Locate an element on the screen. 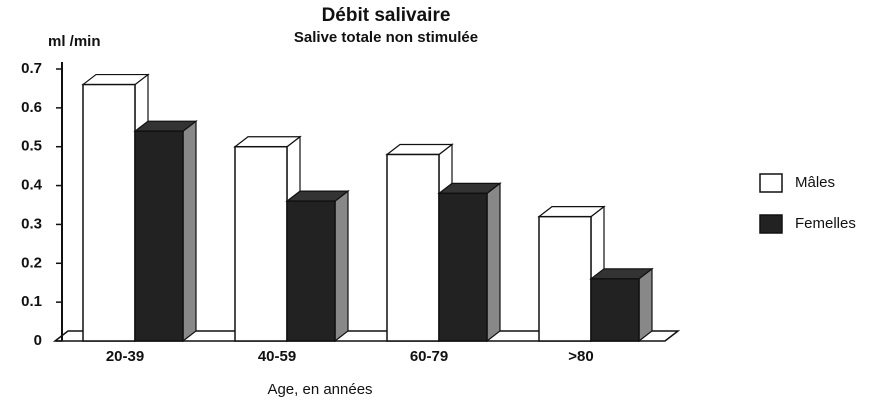 The height and width of the screenshot is (403, 877). x-tick-label: 40-59 is located at coordinates (277, 356).